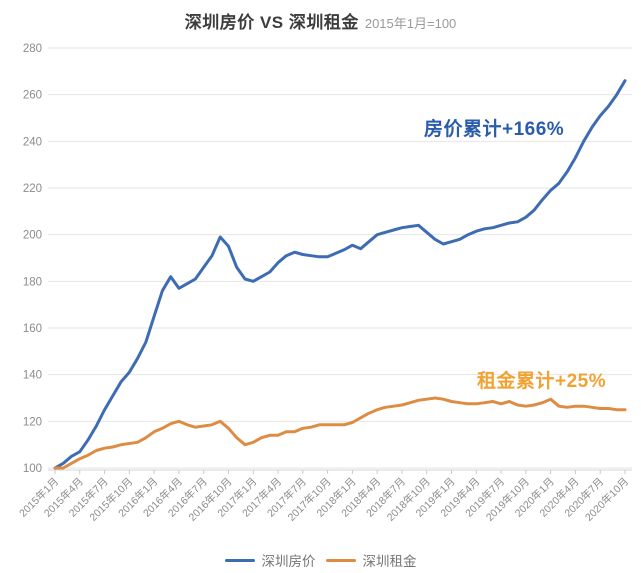  What do you see at coordinates (340, 433) in the screenshot?
I see `rent-line` at bounding box center [340, 433].